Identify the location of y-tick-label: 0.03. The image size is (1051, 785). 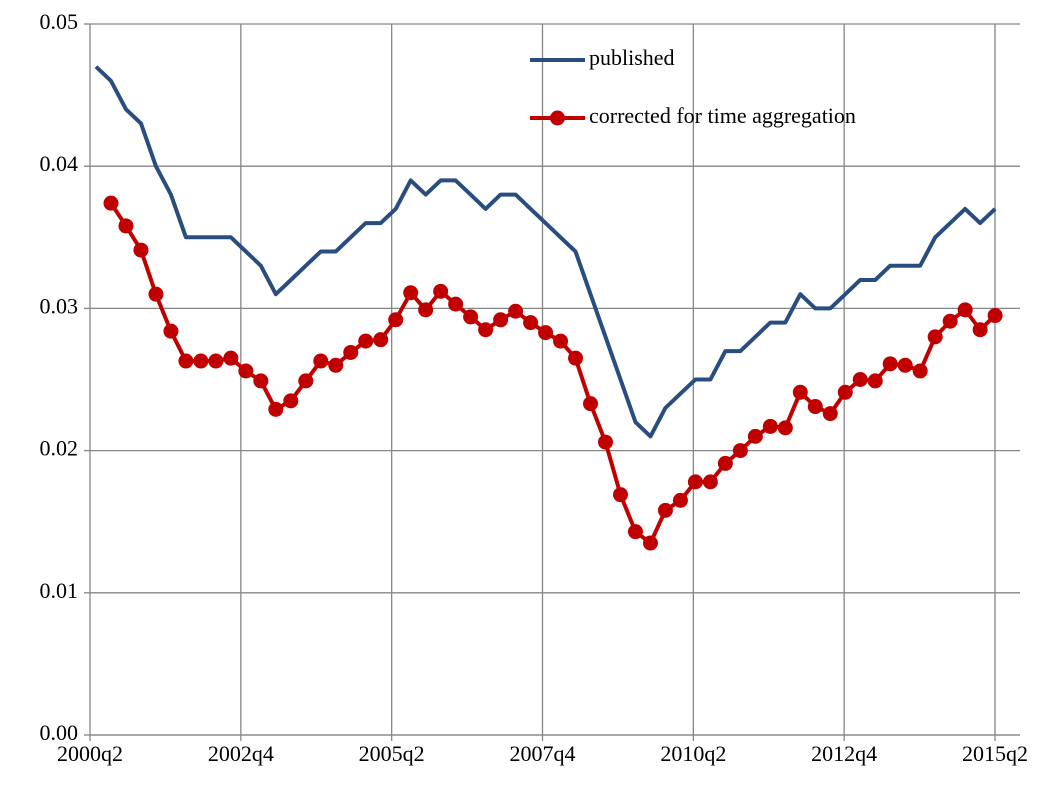
(59, 305).